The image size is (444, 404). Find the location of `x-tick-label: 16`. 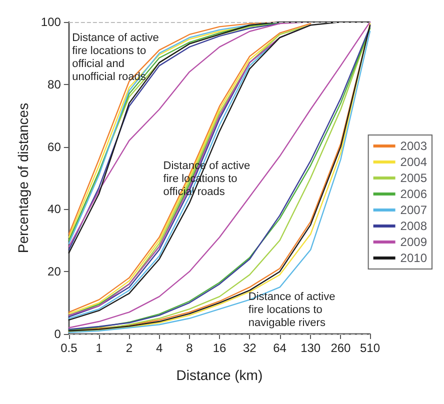

x-tick-label: 16 is located at coordinates (219, 348).